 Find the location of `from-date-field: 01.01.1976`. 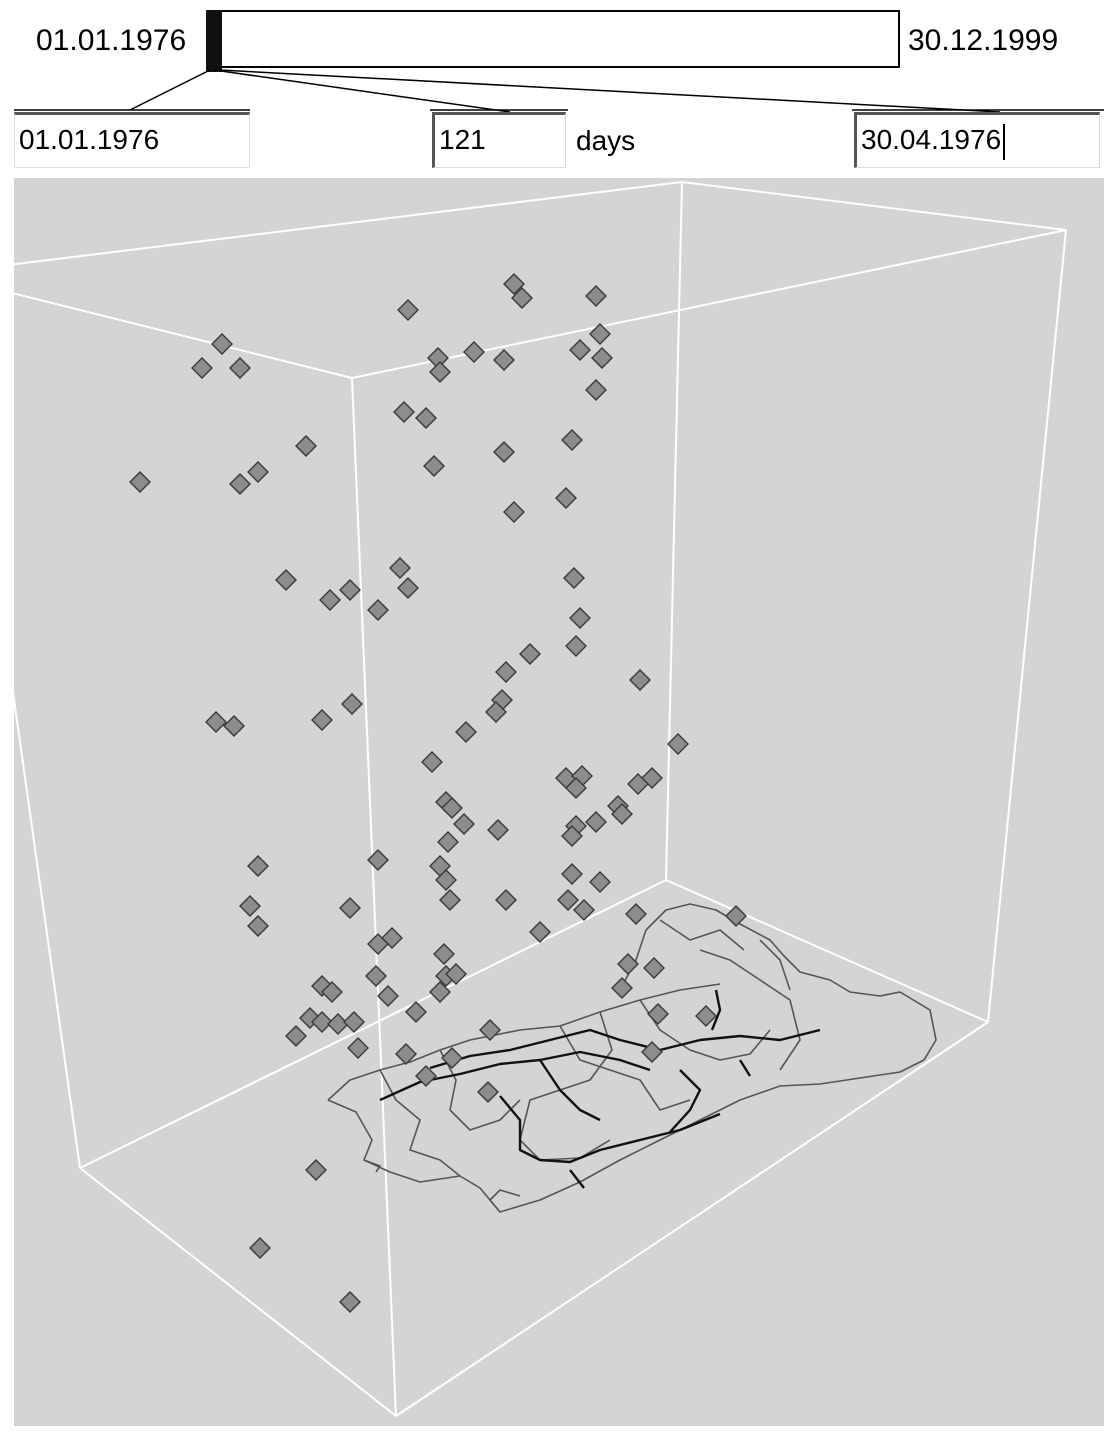

from-date-field: 01.01.1976 is located at coordinates (132, 140).